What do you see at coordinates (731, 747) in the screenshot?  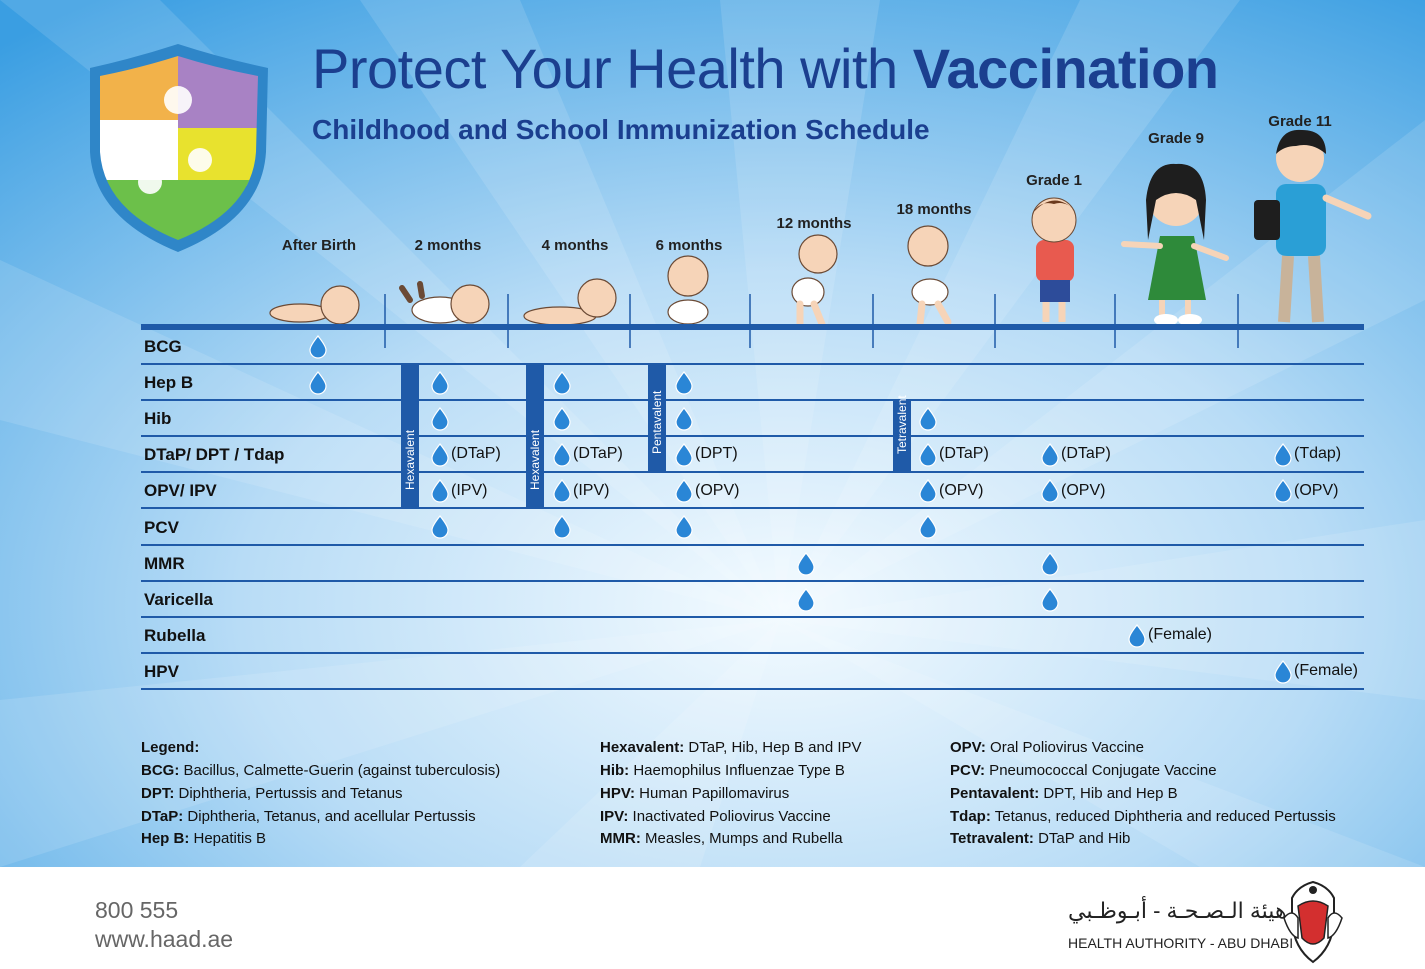 I see `legend-item: Hexavalent: DTaP, Hib, Hep B and IPV` at bounding box center [731, 747].